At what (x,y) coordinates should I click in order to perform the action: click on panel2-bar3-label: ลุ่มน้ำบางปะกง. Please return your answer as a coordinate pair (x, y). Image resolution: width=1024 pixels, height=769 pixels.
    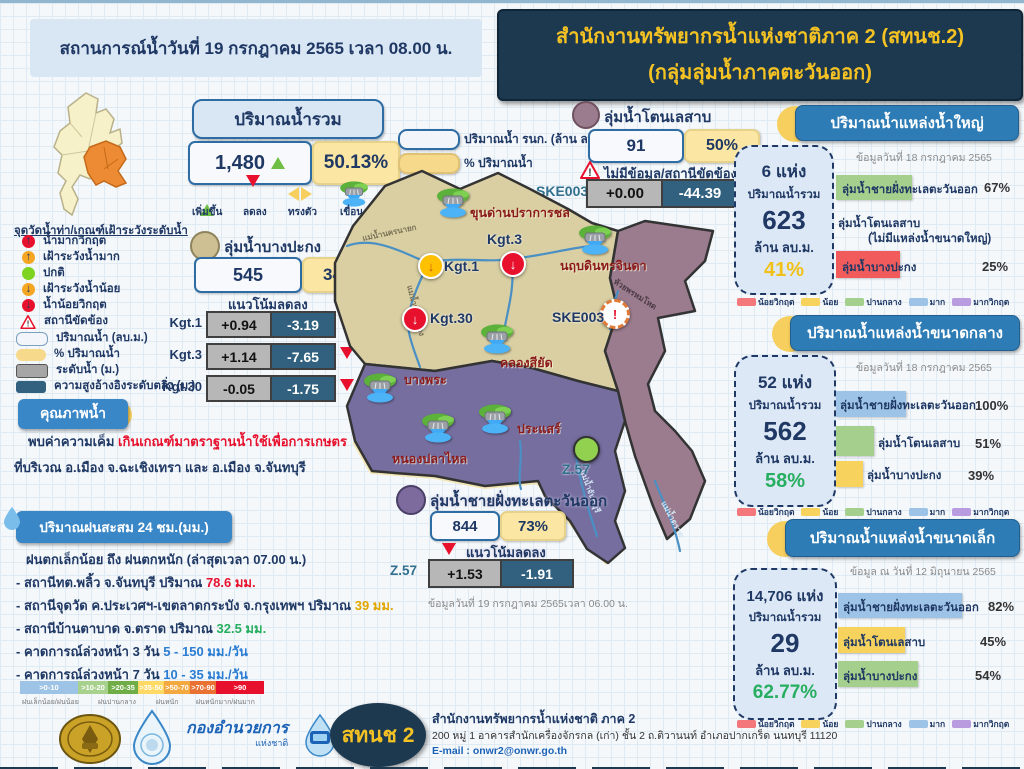
    Looking at the image, I should click on (904, 476).